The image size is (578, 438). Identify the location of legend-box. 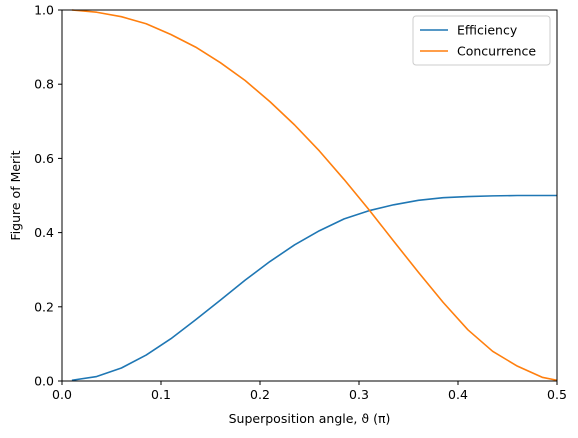
(481, 40).